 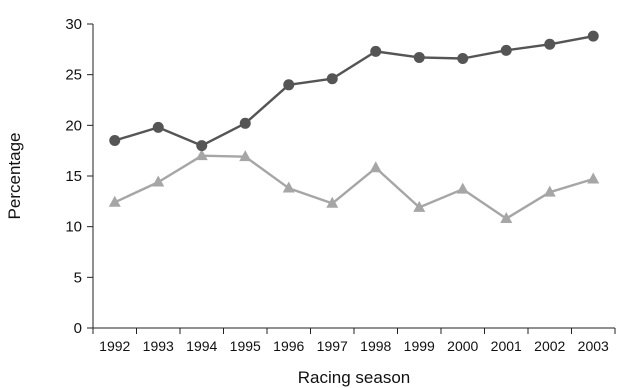 What do you see at coordinates (78, 328) in the screenshot?
I see `y-tick-label: 0` at bounding box center [78, 328].